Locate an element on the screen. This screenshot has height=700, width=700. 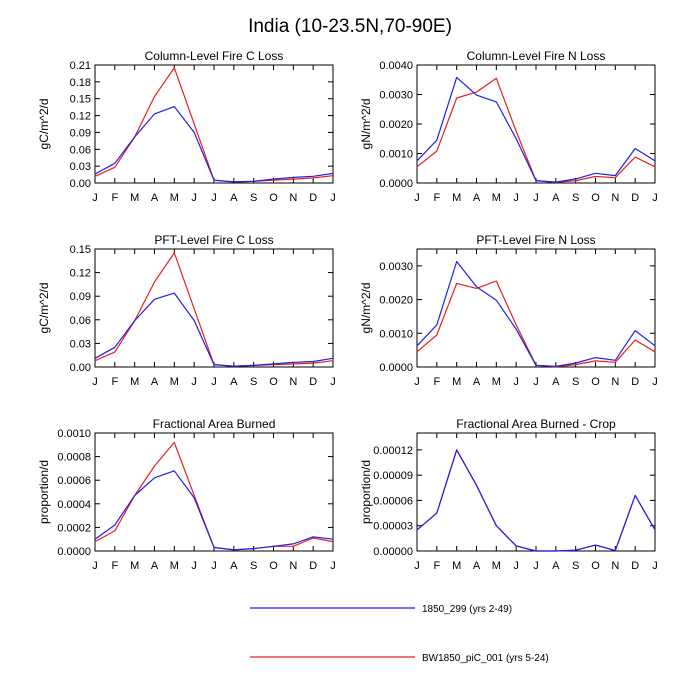
panel-title: Column-Level Fire C Loss is located at coordinates (214, 56).